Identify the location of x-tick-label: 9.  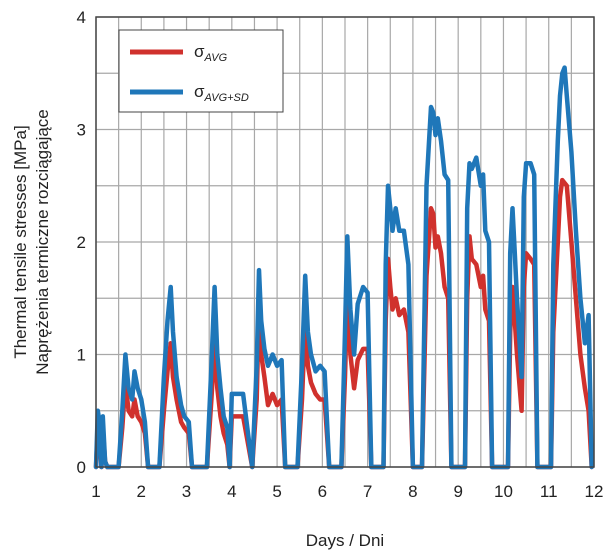
(457, 491).